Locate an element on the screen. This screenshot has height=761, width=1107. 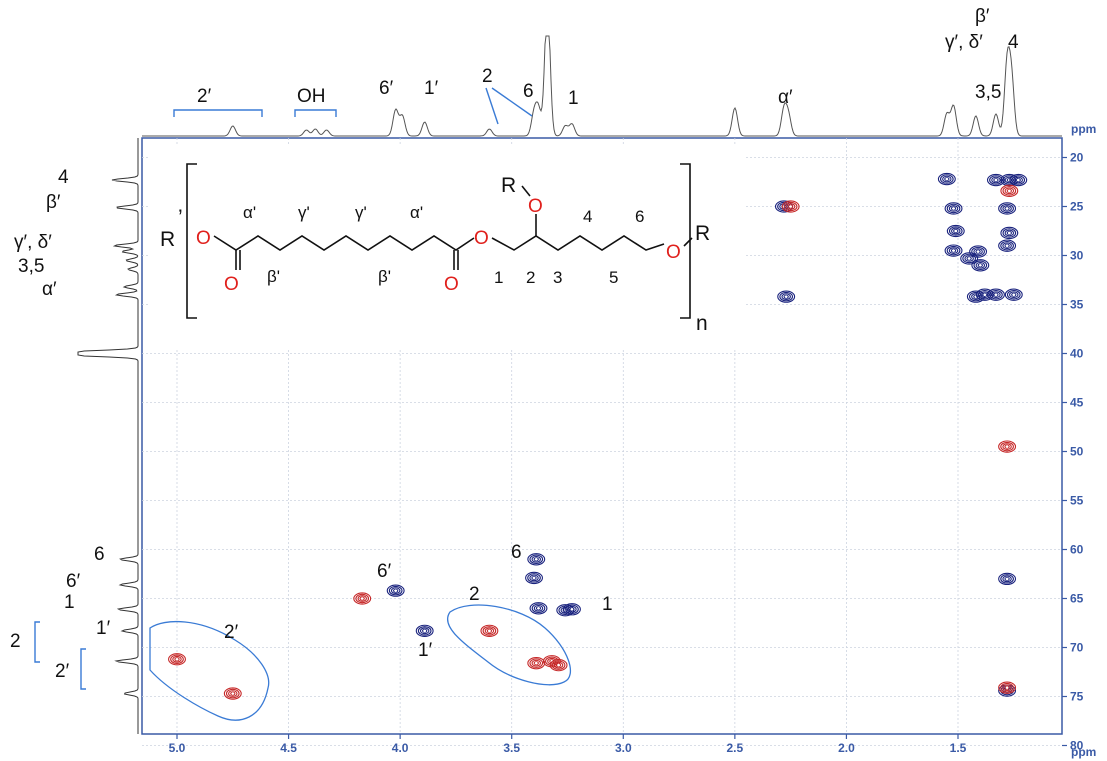
chain-label-alpha-1: α' is located at coordinates (249, 212).